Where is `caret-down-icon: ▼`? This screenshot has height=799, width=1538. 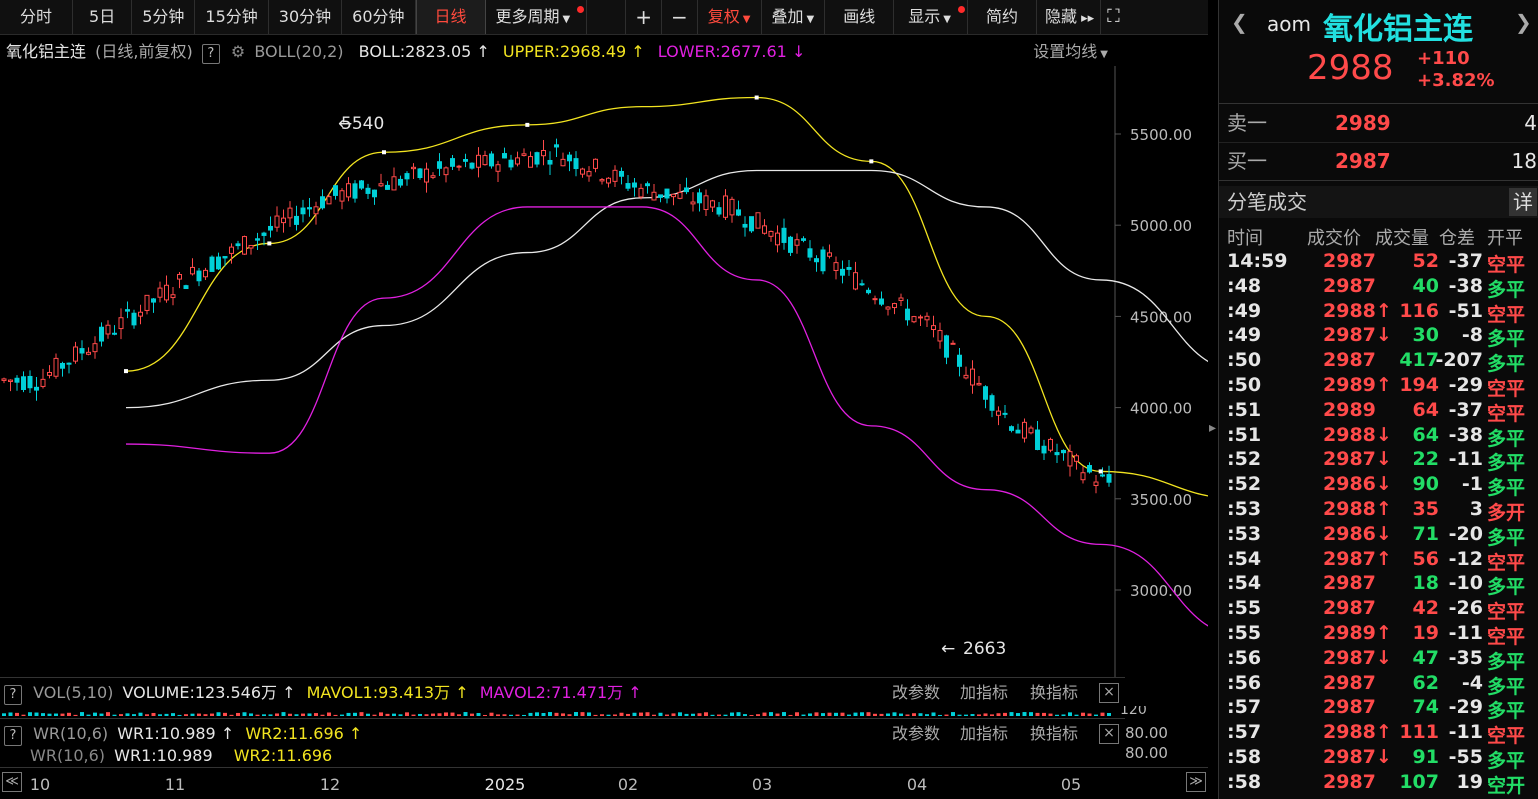 caret-down-icon: ▼ is located at coordinates (746, 19).